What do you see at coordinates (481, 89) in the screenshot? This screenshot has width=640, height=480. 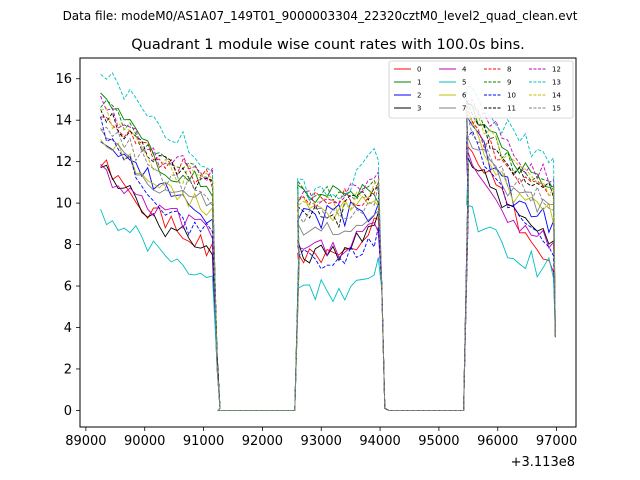 I see `legend-frame` at bounding box center [481, 89].